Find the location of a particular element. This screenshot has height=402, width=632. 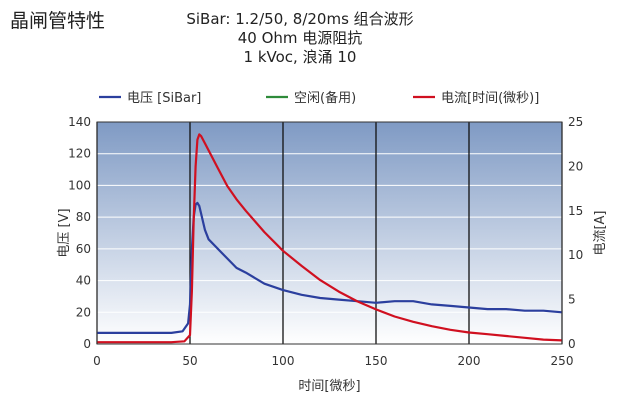

y-tick-label: 0 is located at coordinates (87, 344).